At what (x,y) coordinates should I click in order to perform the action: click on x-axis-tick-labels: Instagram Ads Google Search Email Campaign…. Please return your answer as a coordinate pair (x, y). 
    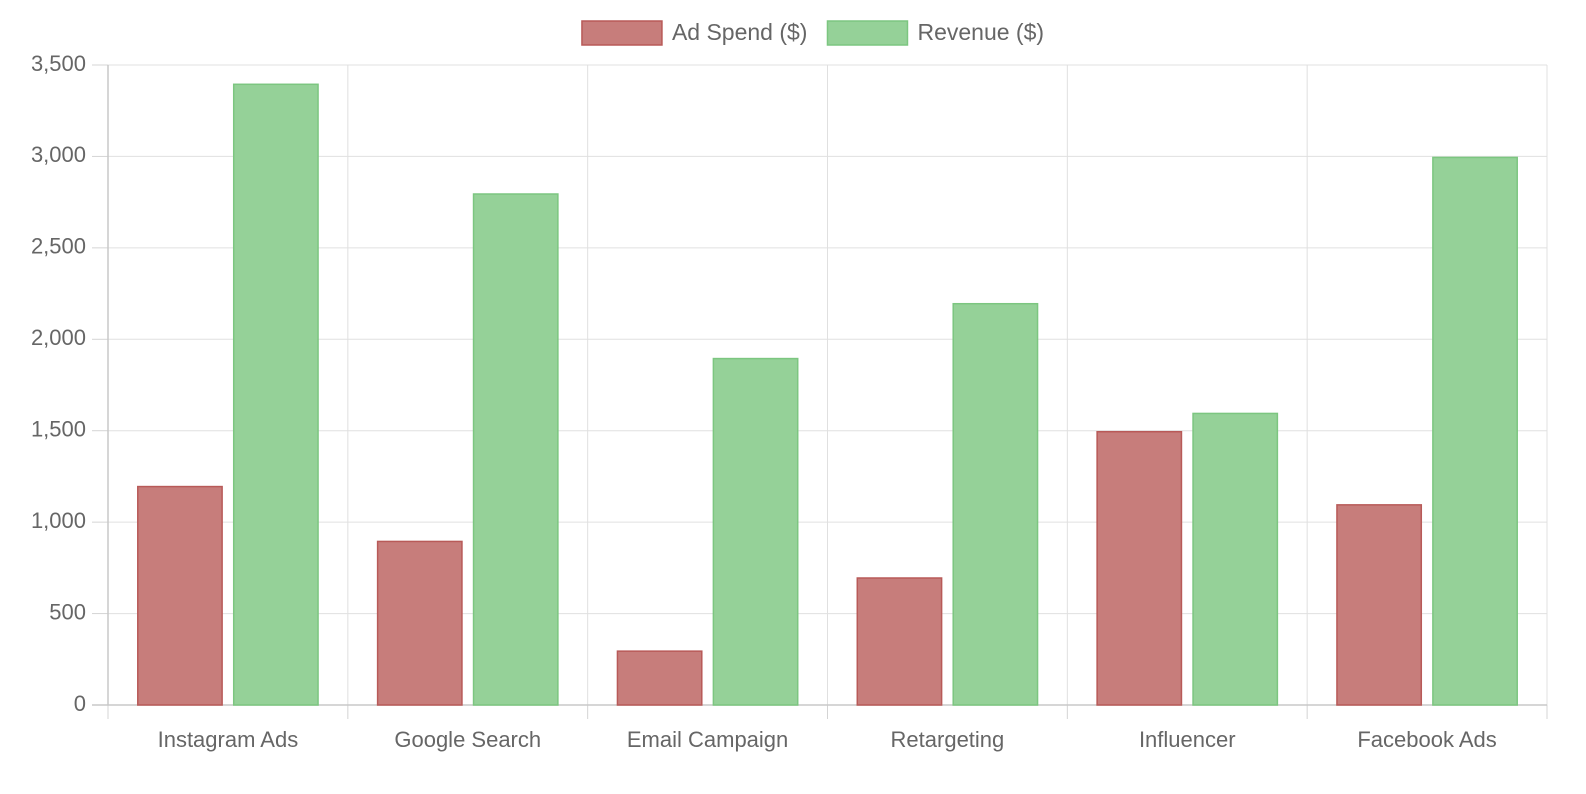
    Looking at the image, I should click on (827, 739).